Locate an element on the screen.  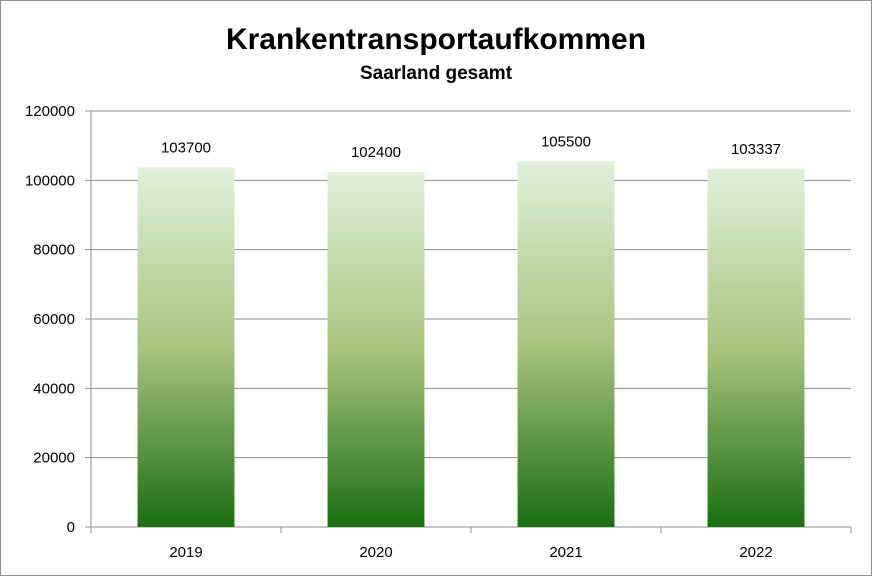
bar-2019 is located at coordinates (186, 347).